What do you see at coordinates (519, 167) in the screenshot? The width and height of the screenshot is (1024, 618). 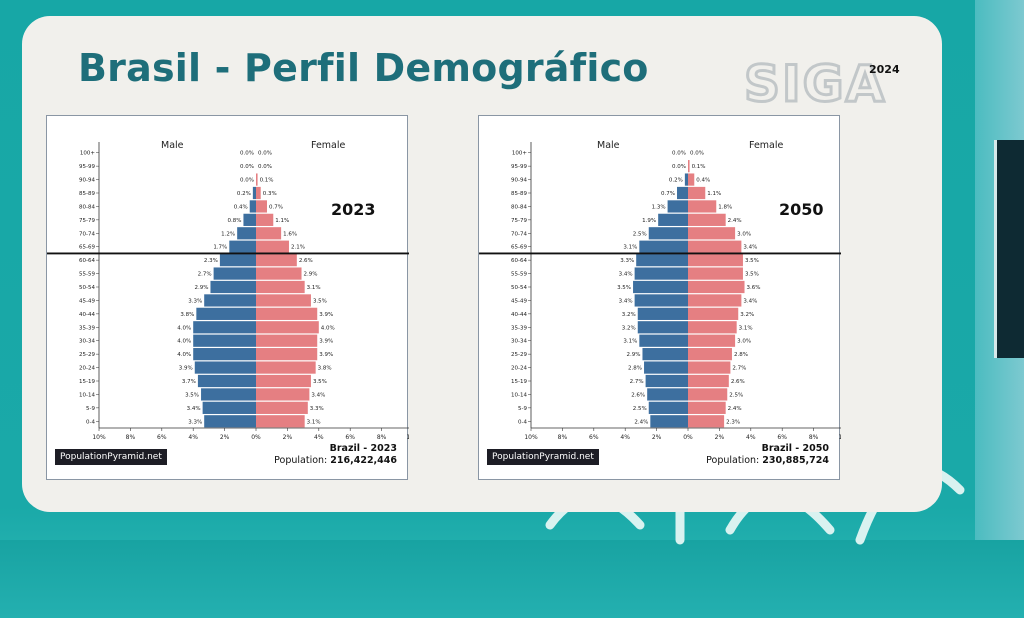 I see `age-group-label: 95-99` at bounding box center [519, 167].